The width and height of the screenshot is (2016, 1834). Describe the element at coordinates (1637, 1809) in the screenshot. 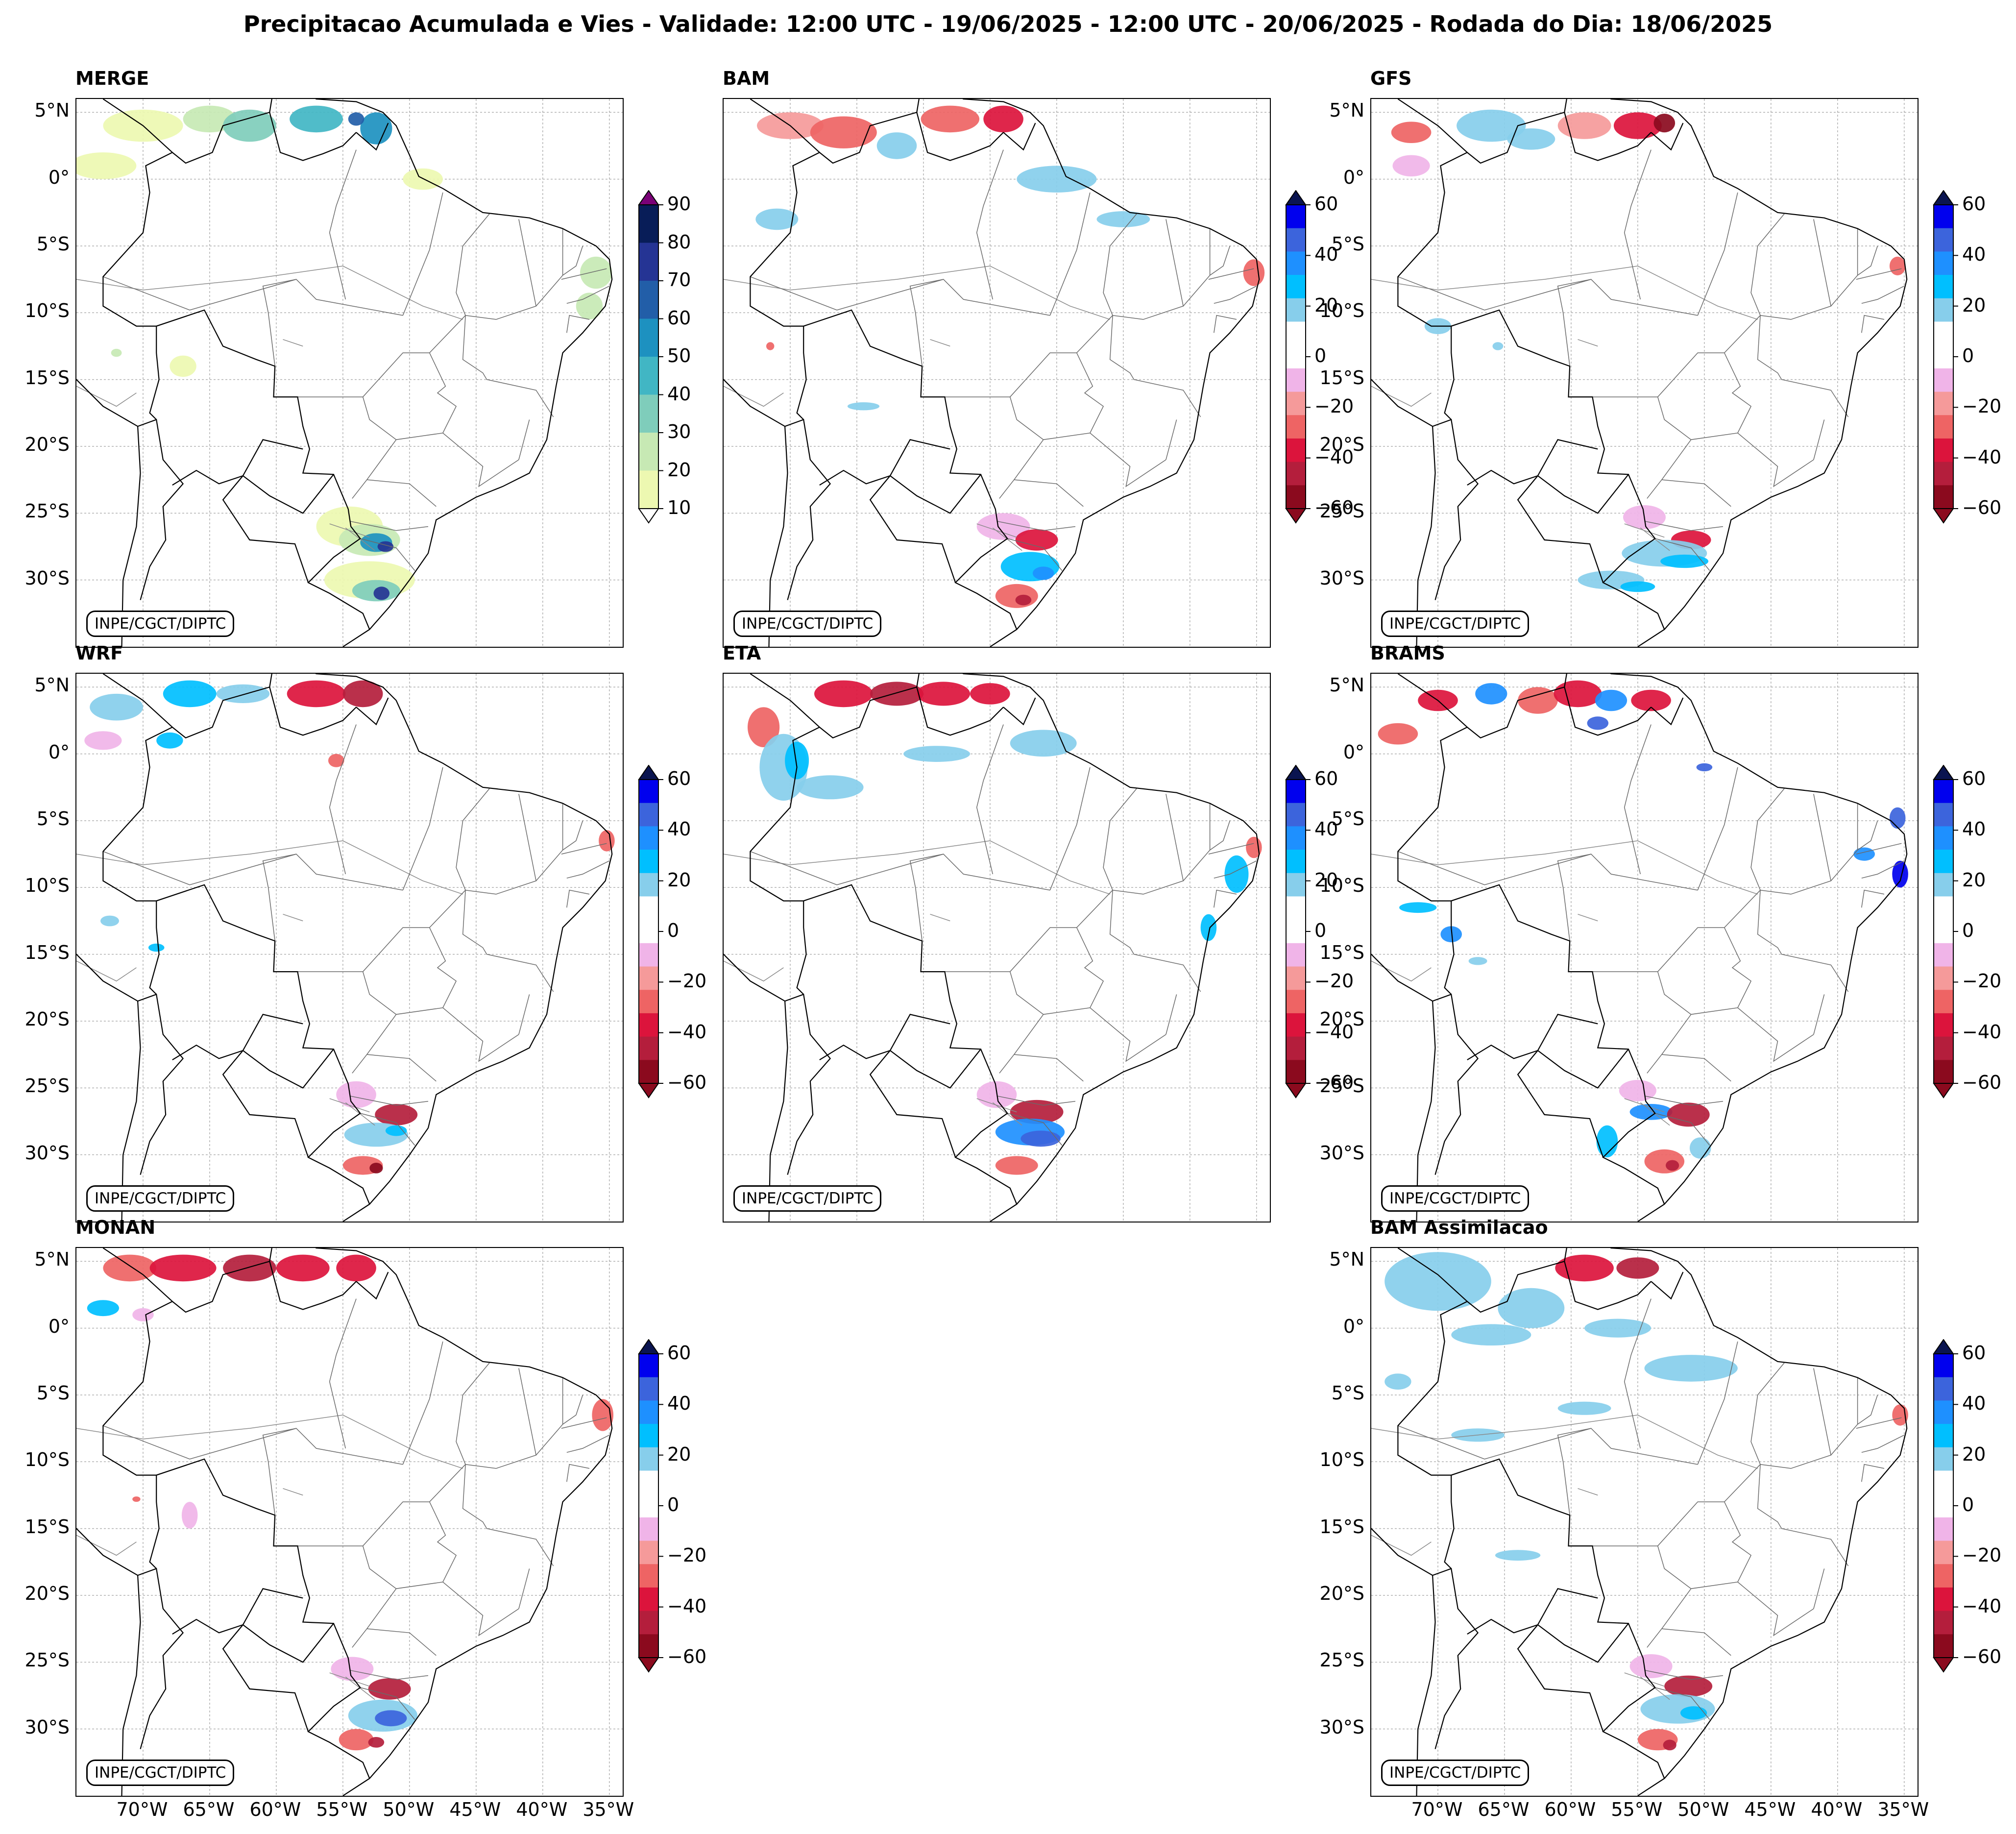

I see `lon-tick-label: 55°W` at that location.